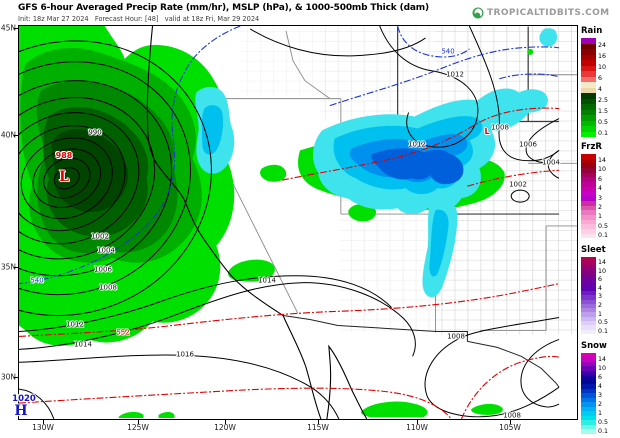 This screenshot has height=438, width=620. I want to click on legend-section-title: Rain, so click(592, 31).